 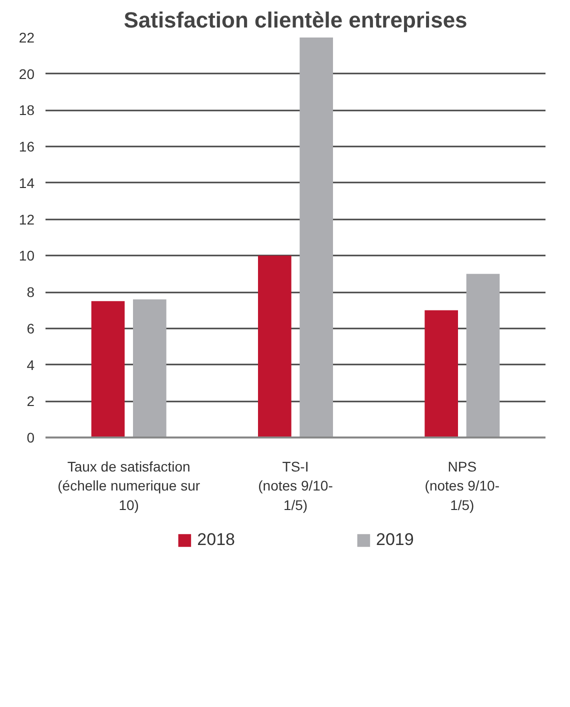 I want to click on y-tick-label: 0, so click(x=30, y=438).